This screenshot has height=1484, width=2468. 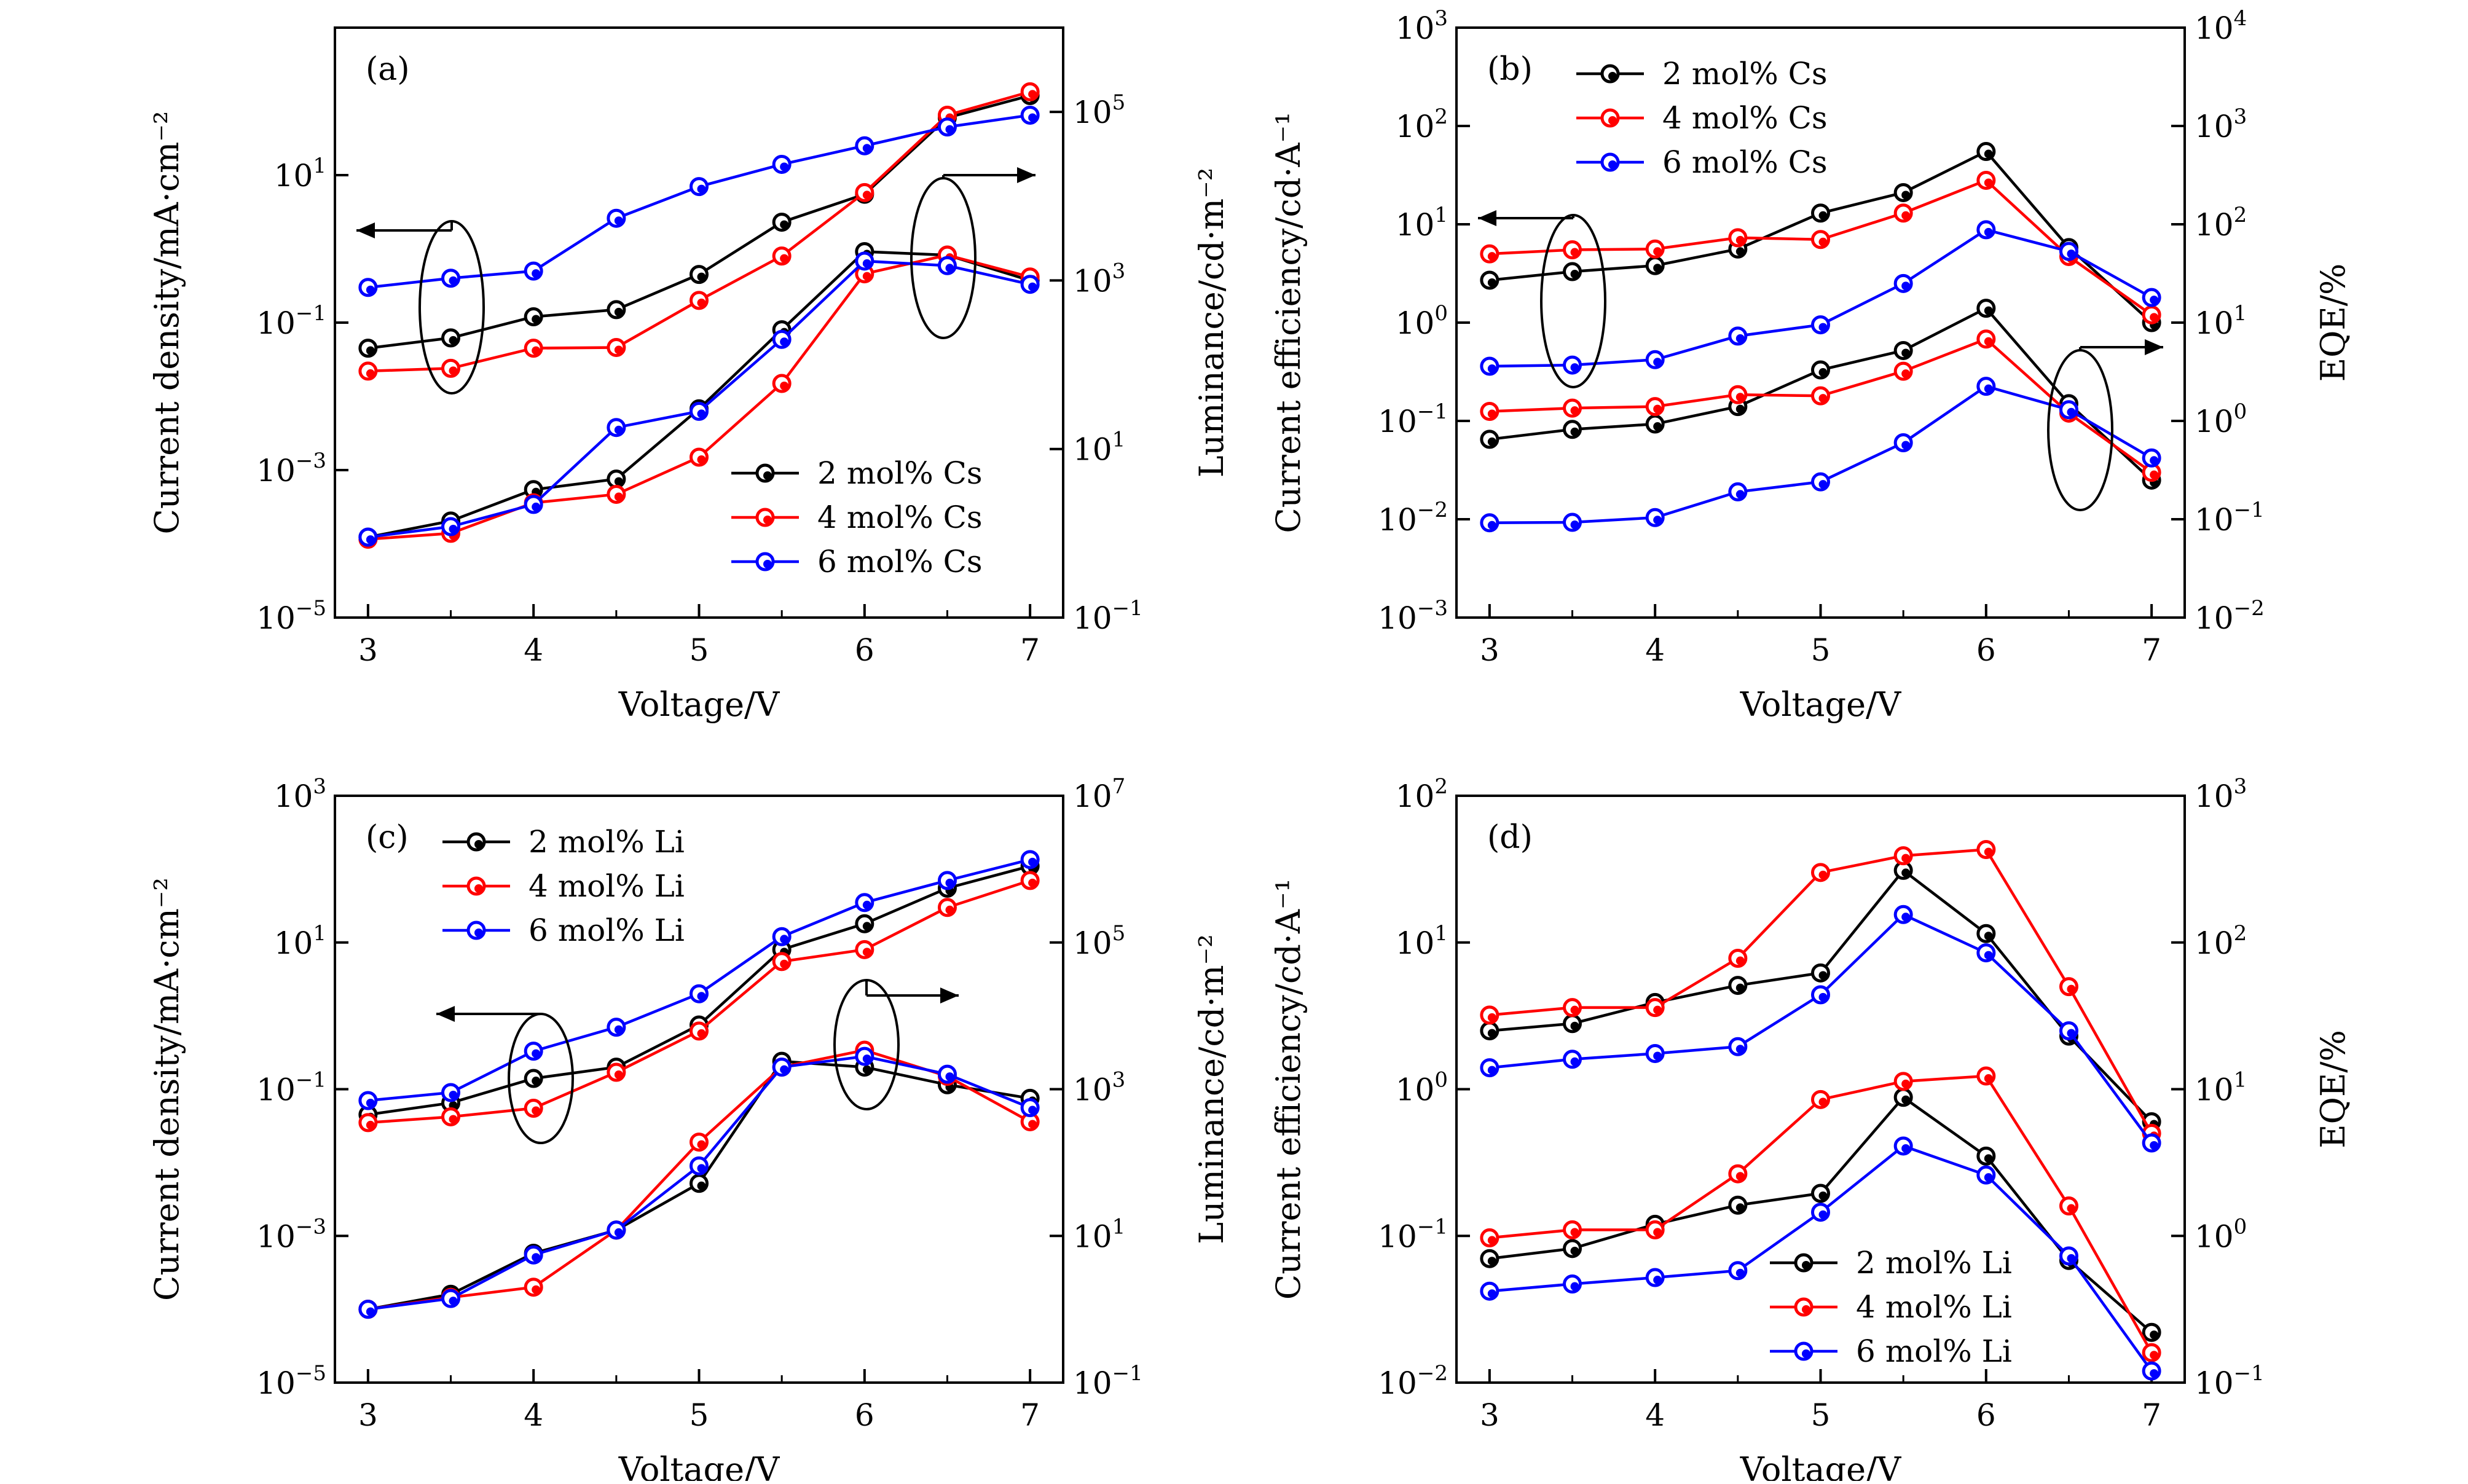 What do you see at coordinates (291, 1088) in the screenshot?
I see `y-left-tick-label: 10⁻¹` at bounding box center [291, 1088].